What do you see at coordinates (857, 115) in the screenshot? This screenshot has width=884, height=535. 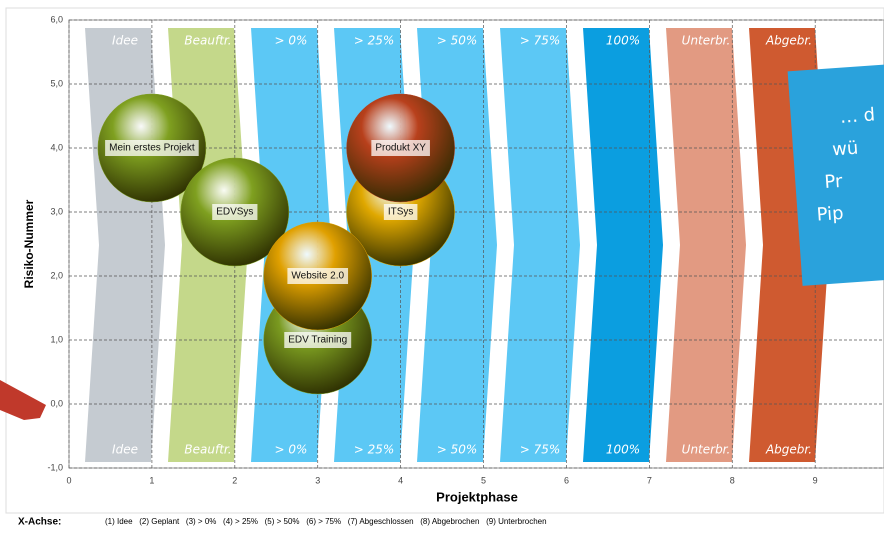 I see `note-text: … d` at bounding box center [857, 115].